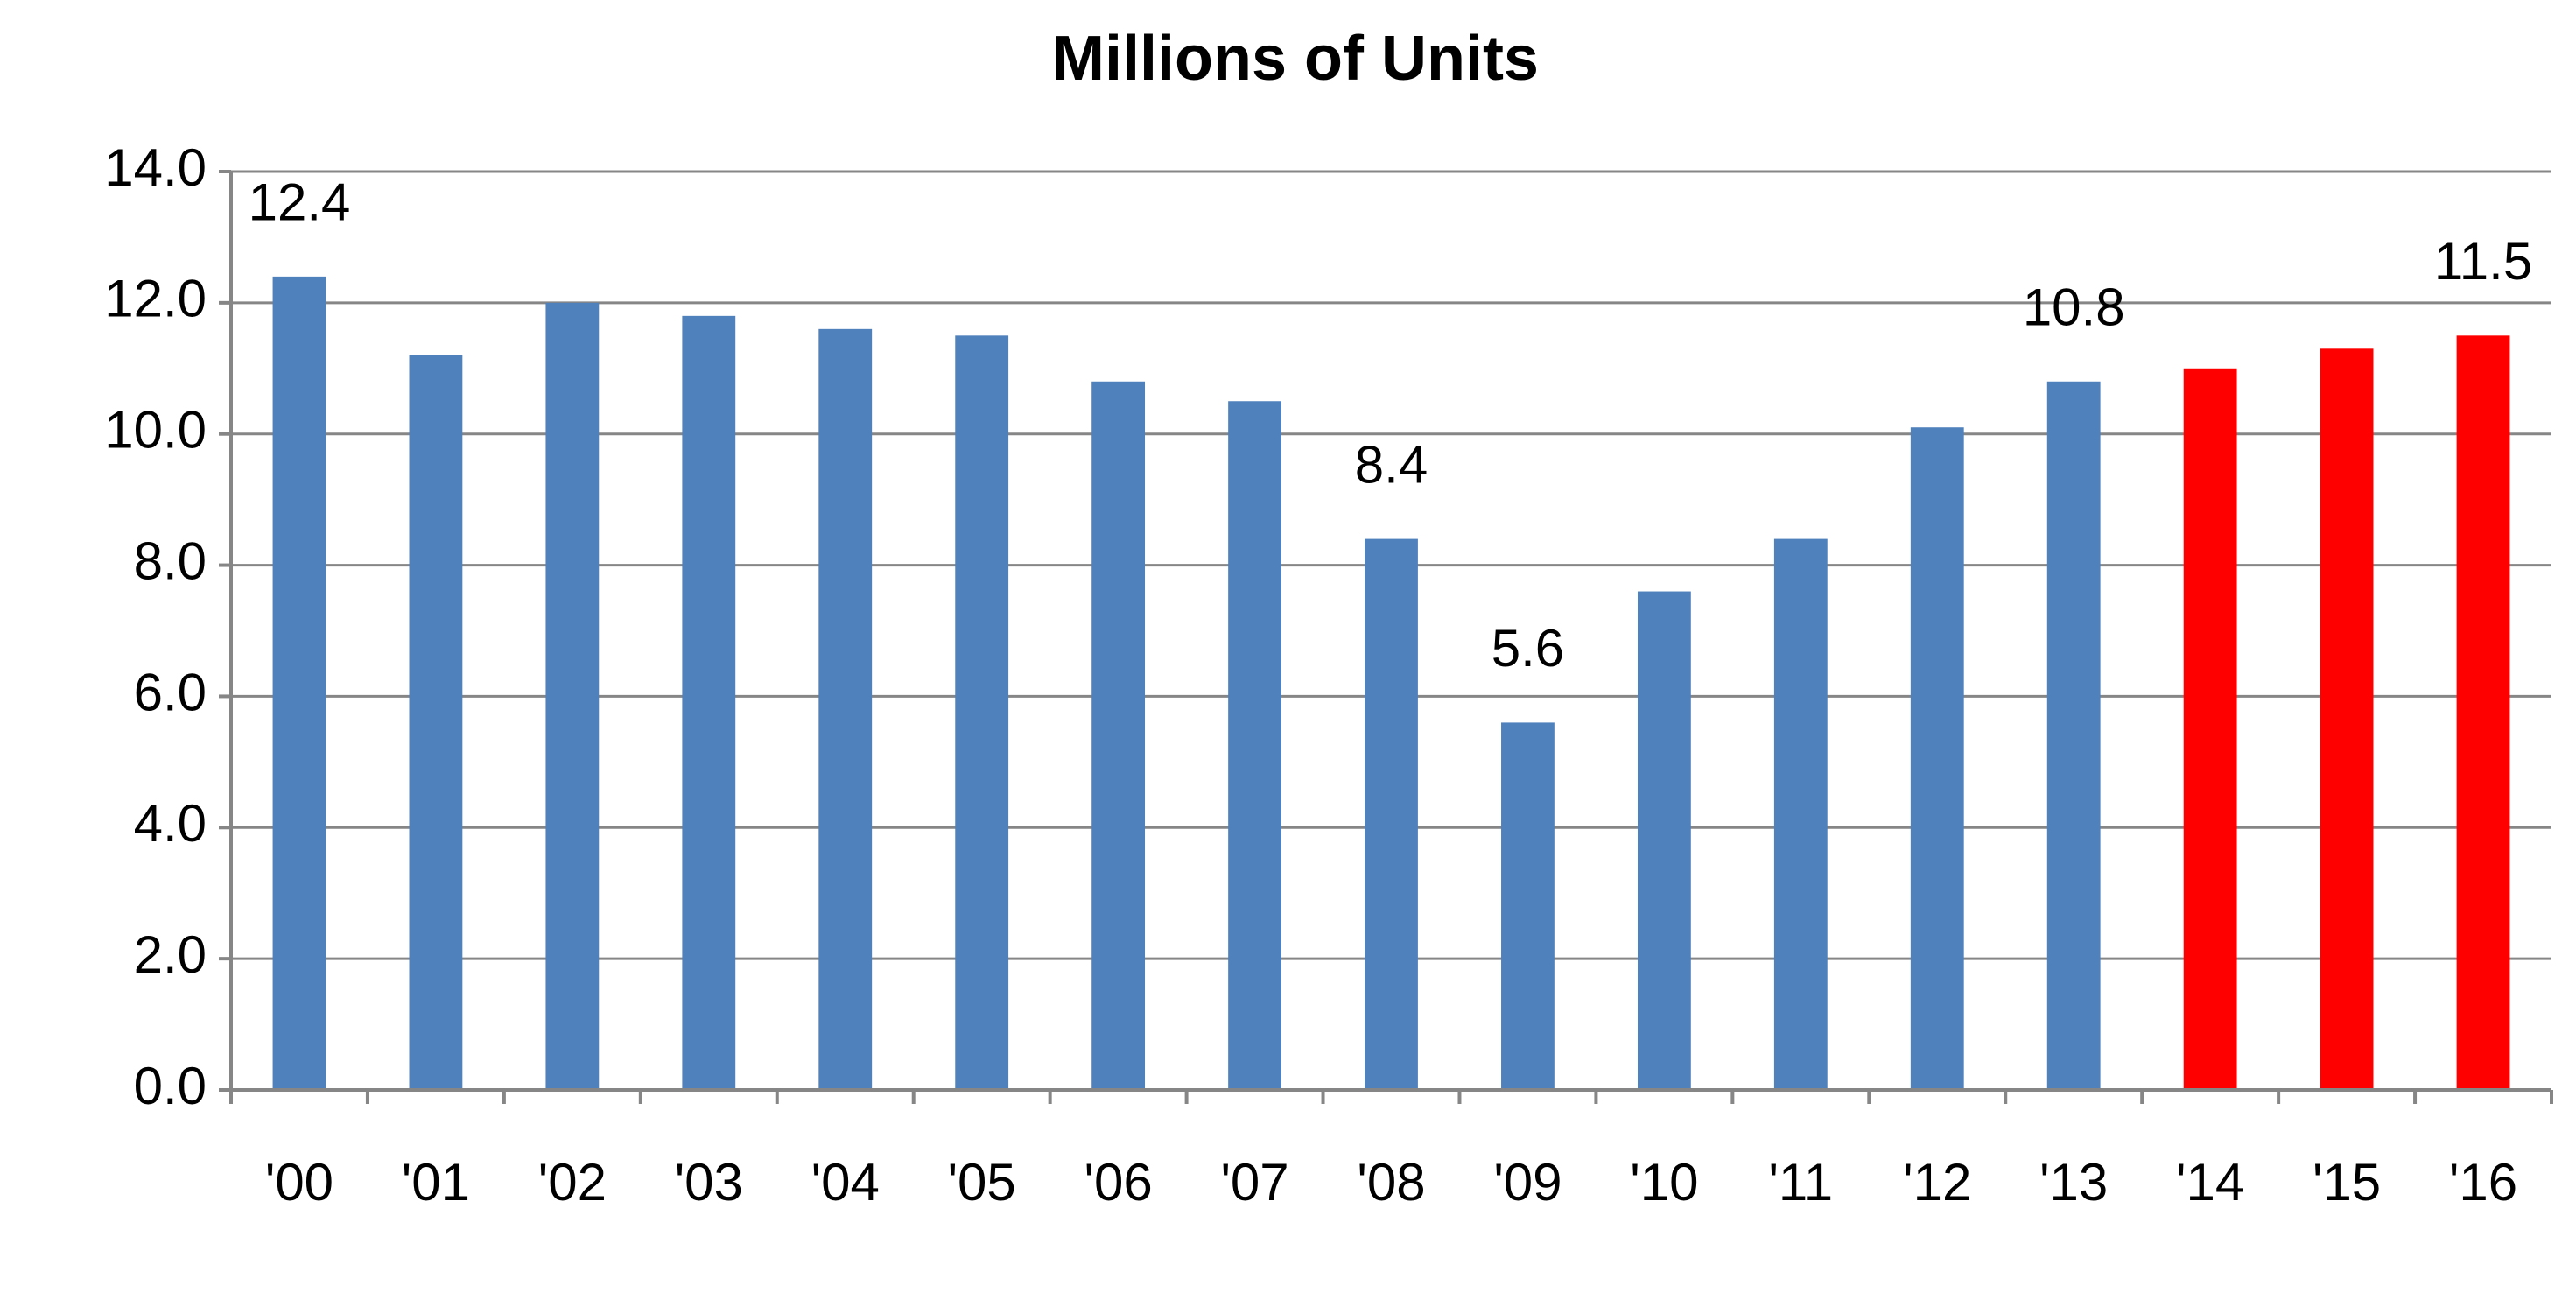  Describe the element at coordinates (2210, 1182) in the screenshot. I see `x-tick-label: '14` at that location.